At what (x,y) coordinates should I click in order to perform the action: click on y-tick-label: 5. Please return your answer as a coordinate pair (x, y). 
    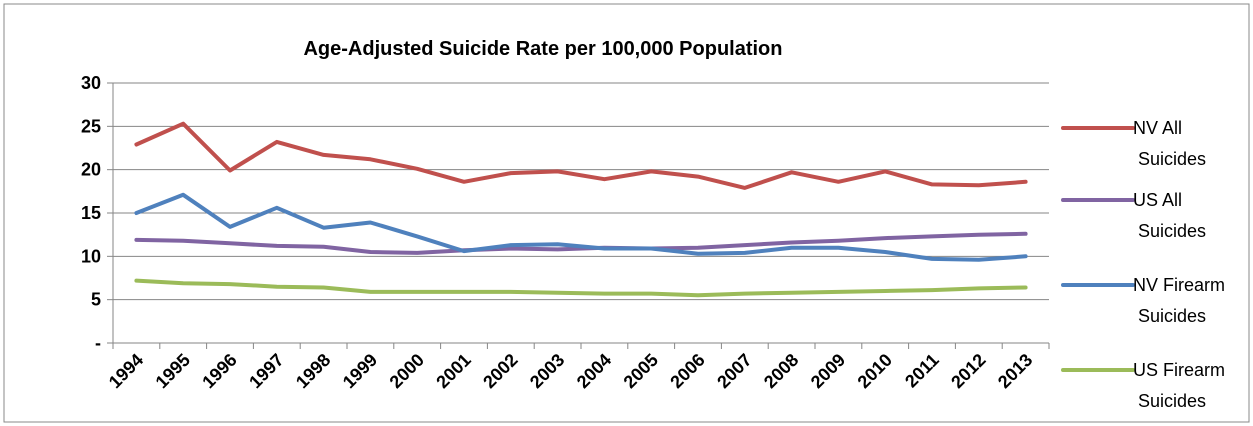
    Looking at the image, I should click on (96, 300).